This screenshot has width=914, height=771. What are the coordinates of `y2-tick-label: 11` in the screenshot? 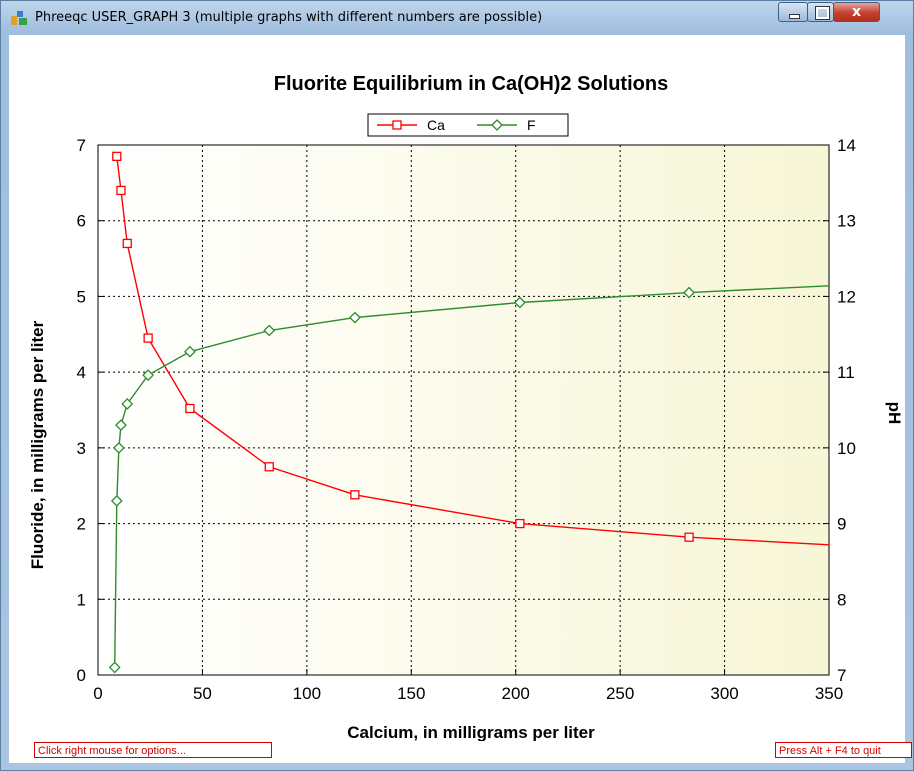 It's located at (846, 372).